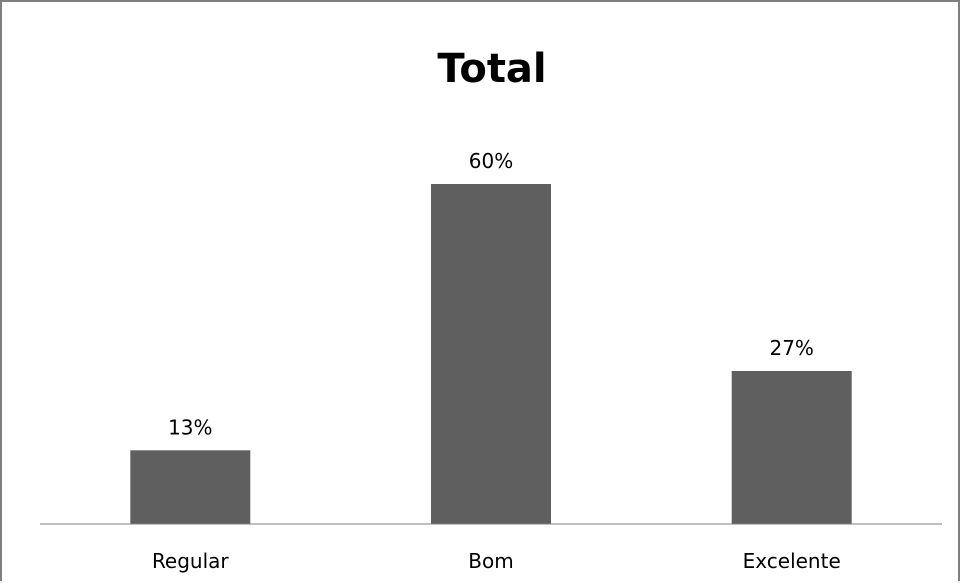  I want to click on chart-title: Total, so click(491, 69).